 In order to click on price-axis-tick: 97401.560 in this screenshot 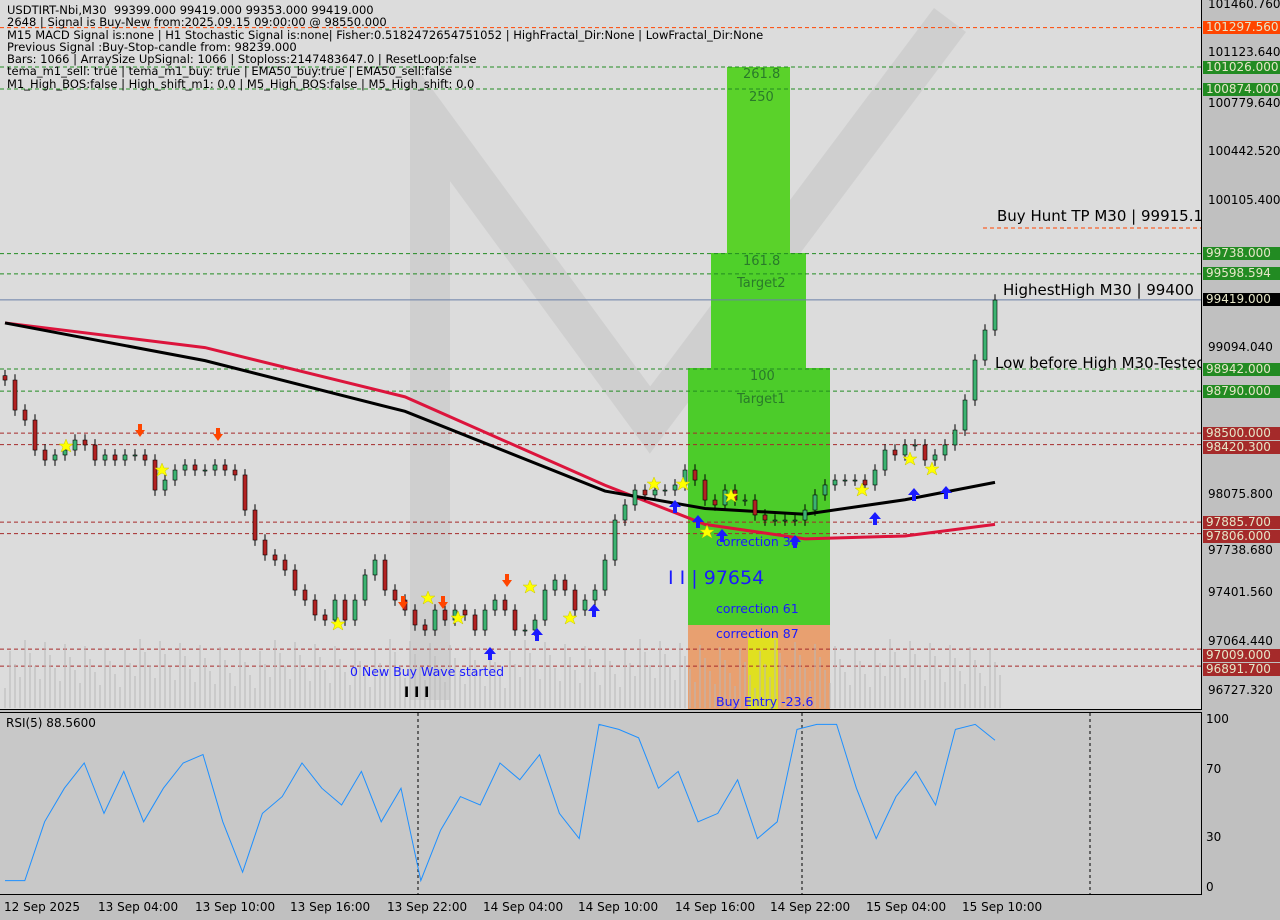, I will do `click(1240, 591)`.